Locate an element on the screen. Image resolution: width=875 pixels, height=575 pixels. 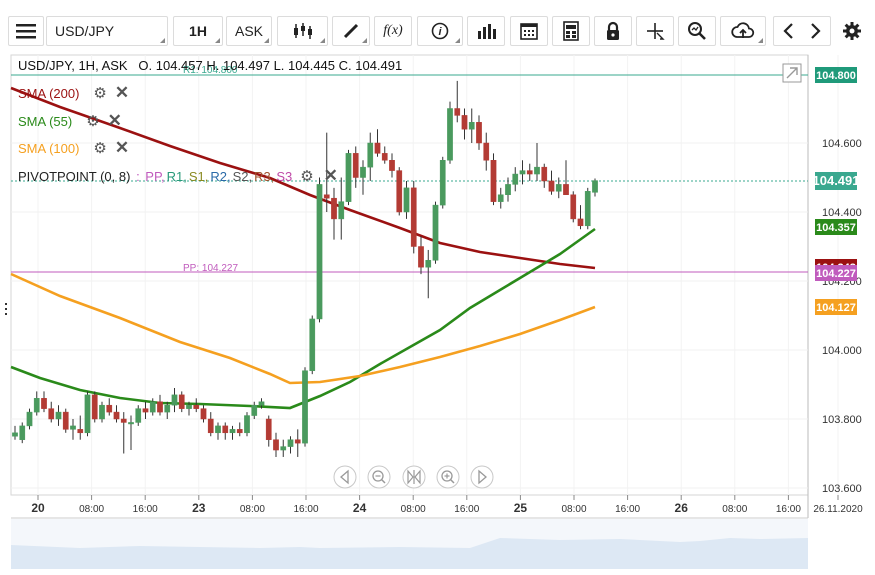
time-tick-label: 26.11.2020 is located at coordinates (838, 509).